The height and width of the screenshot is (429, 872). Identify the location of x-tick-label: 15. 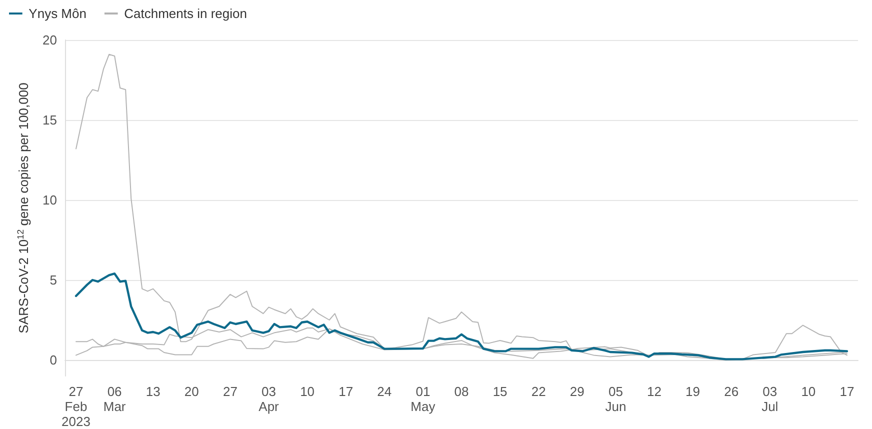
(500, 391).